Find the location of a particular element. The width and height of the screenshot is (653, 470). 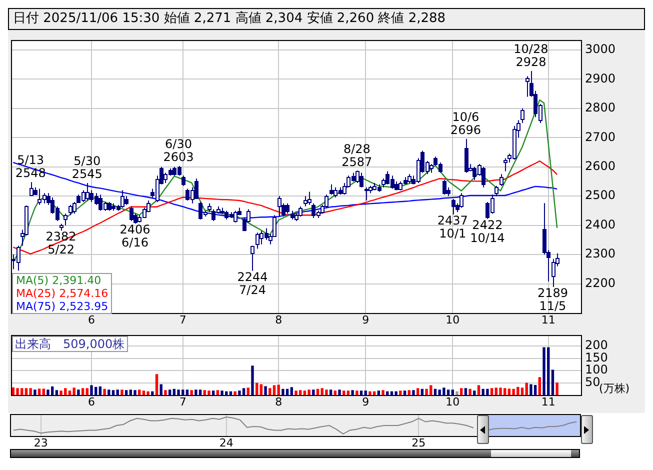

x-tick-label: 7 is located at coordinates (182, 319).